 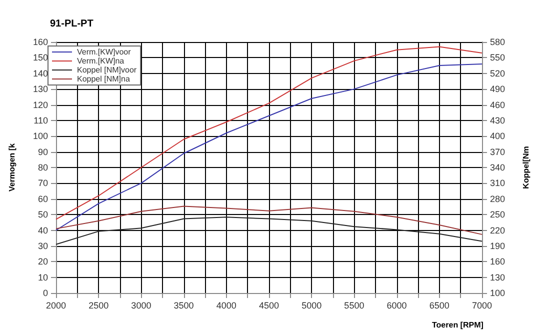 I want to click on y2-tick-label: 100, so click(x=498, y=293).